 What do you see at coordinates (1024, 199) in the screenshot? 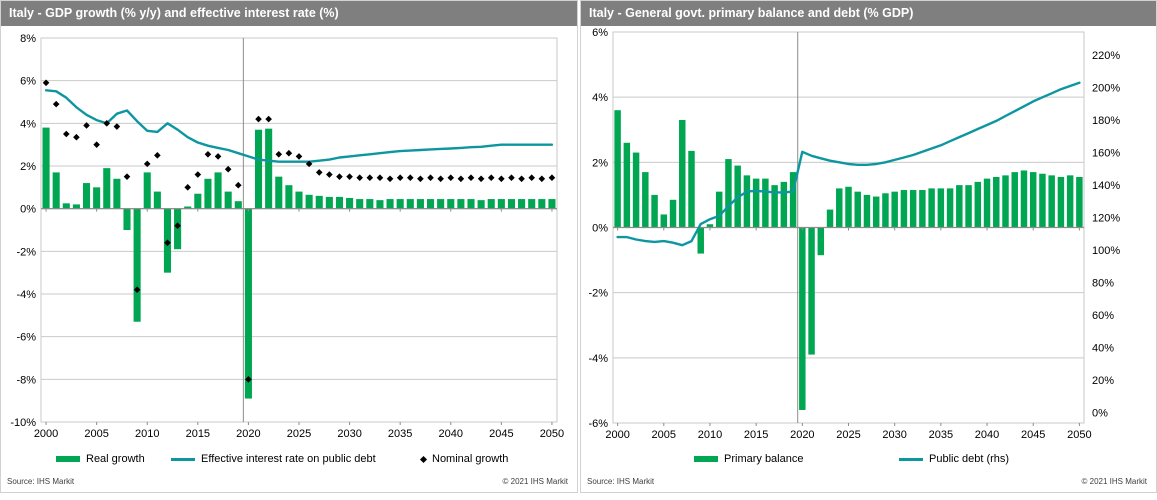
I see `bar-2044` at bounding box center [1024, 199].